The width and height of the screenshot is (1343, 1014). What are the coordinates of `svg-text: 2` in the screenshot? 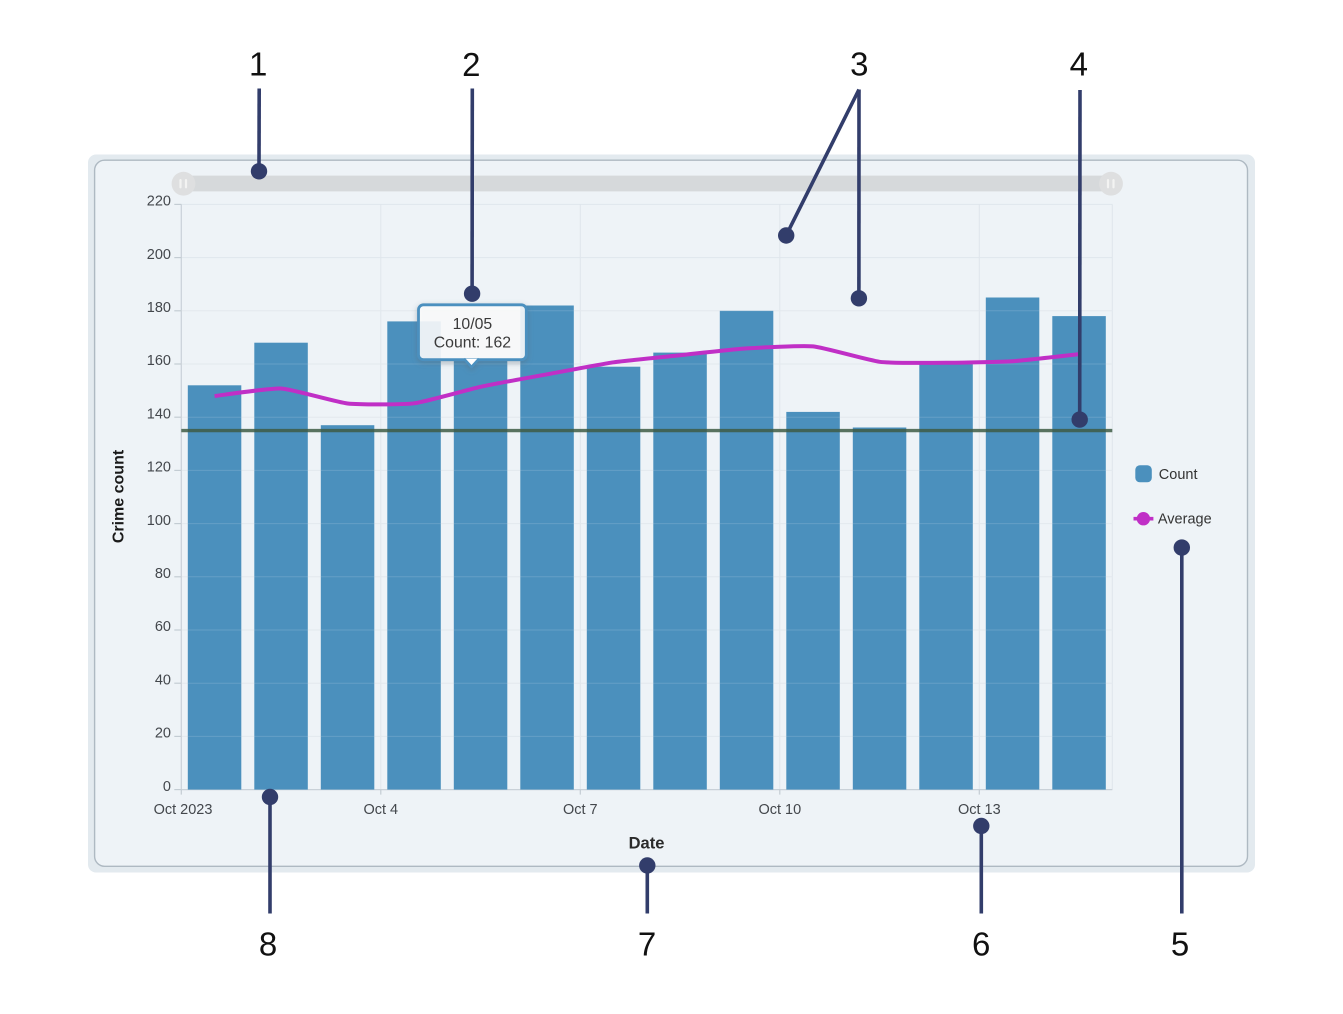 It's located at (471, 64).